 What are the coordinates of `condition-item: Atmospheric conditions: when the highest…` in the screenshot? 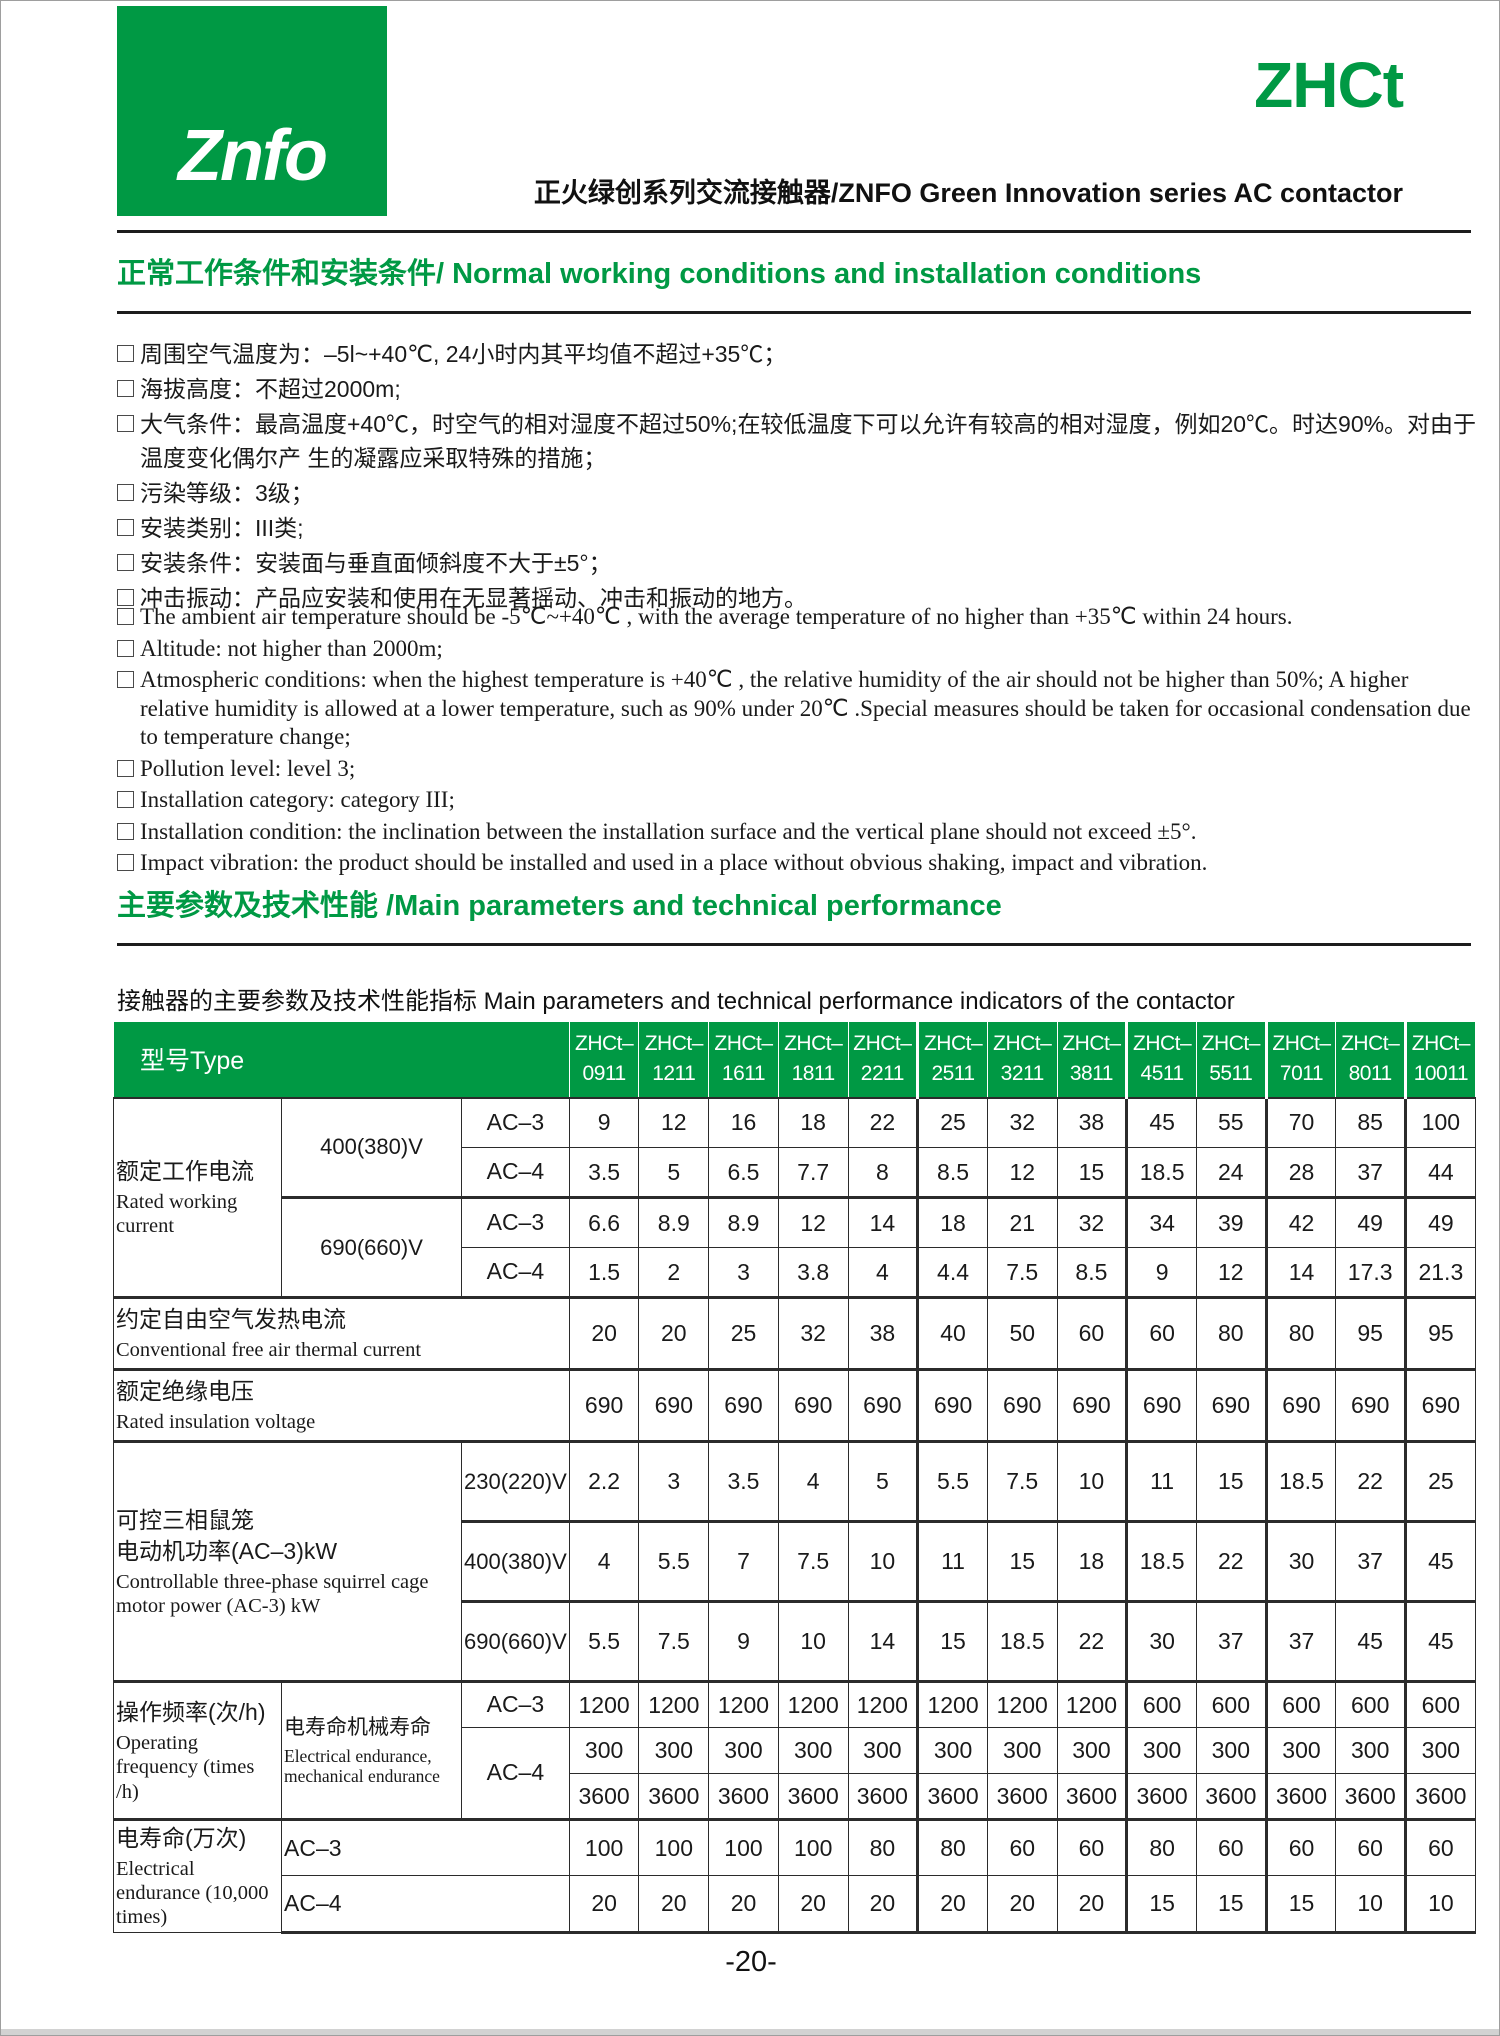 It's located at (797, 709).